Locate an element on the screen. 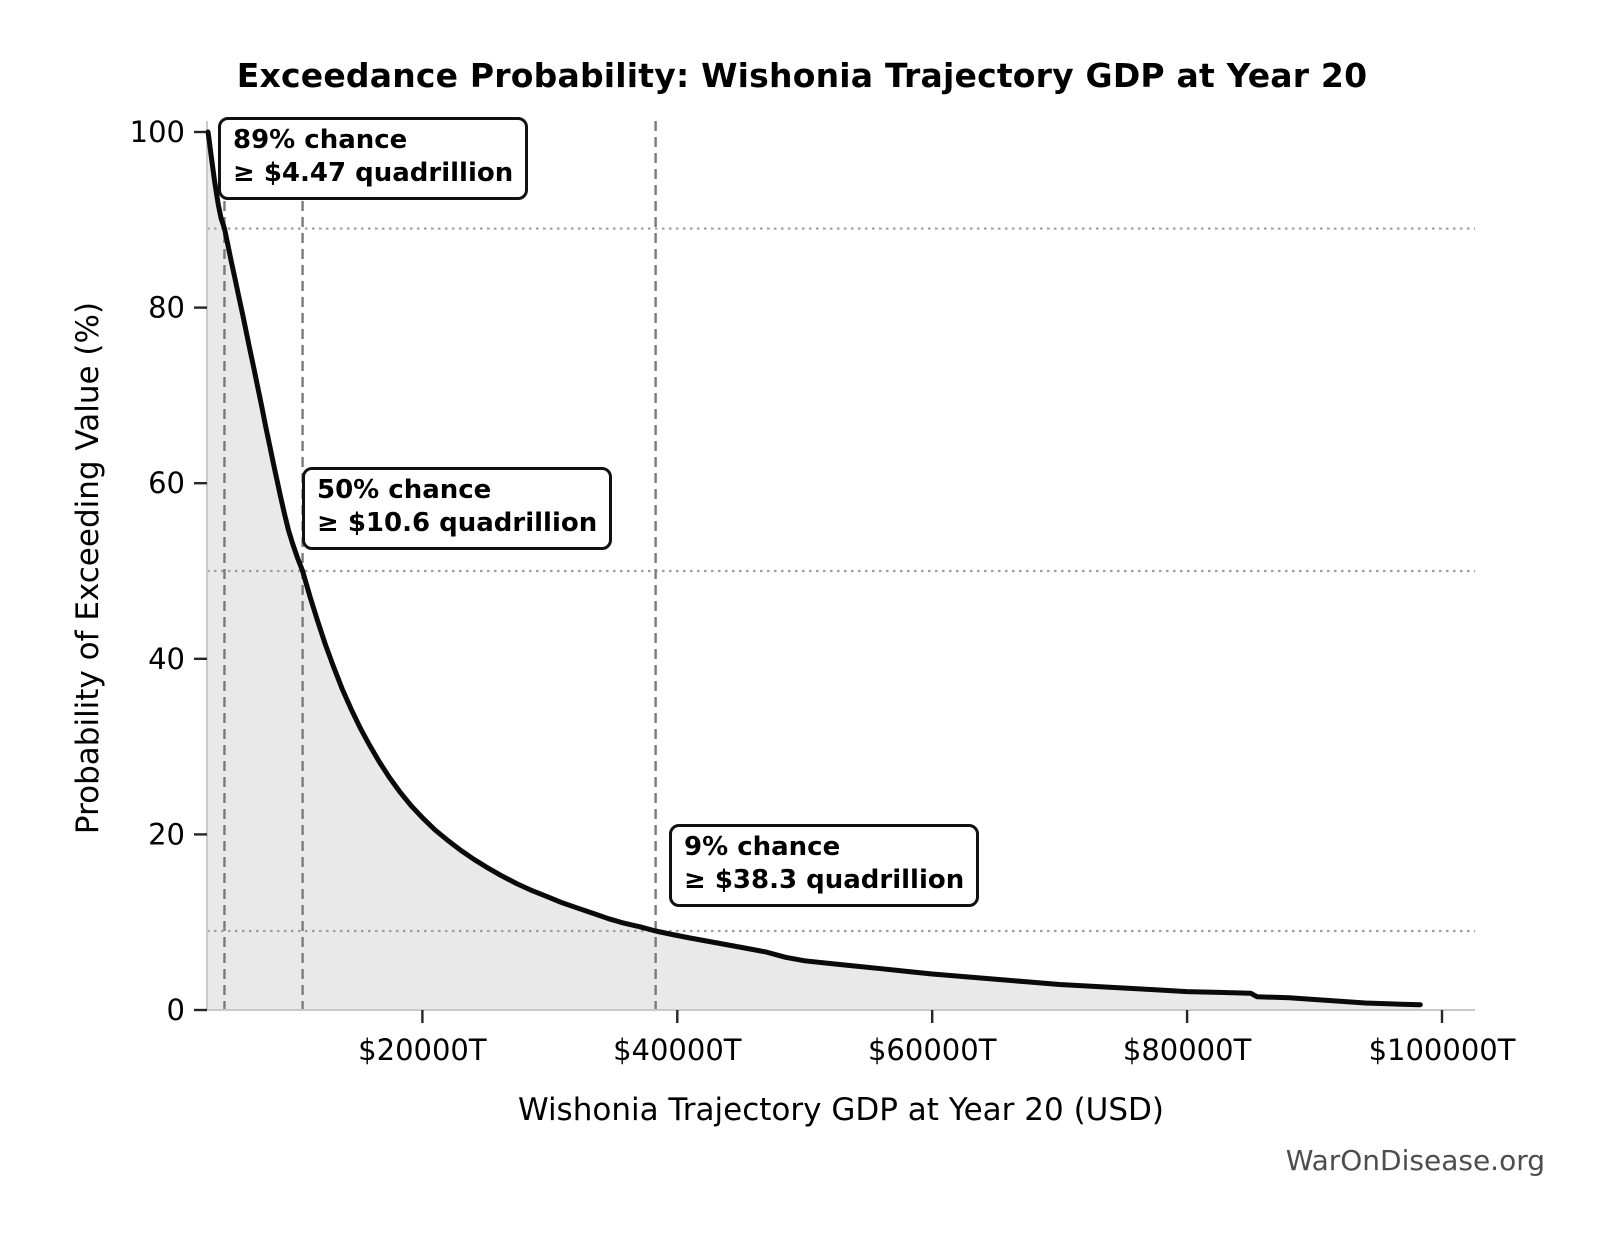  annotation-89pct: 89% chance ≥ $4.47 quadrillion is located at coordinates (373, 158).